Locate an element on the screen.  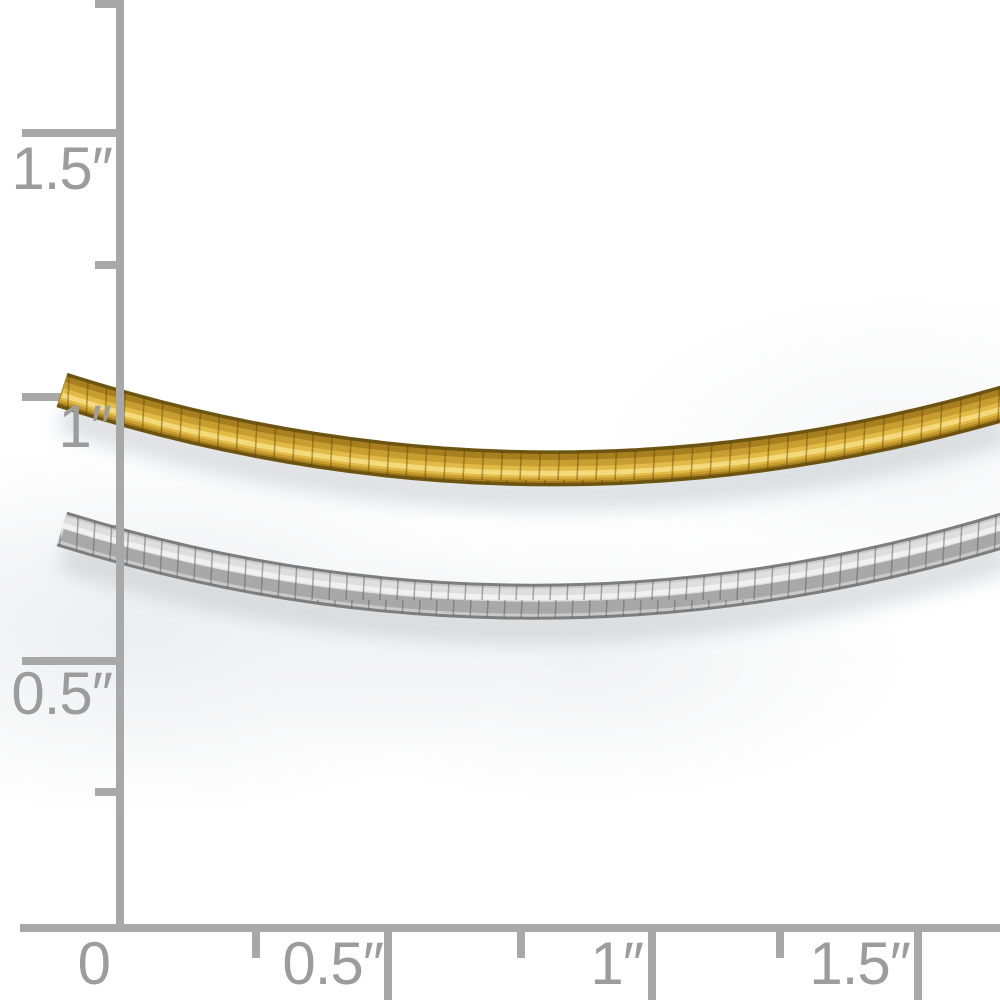
ruler-label-h-0.5in: 0.5″ is located at coordinates (332, 963).